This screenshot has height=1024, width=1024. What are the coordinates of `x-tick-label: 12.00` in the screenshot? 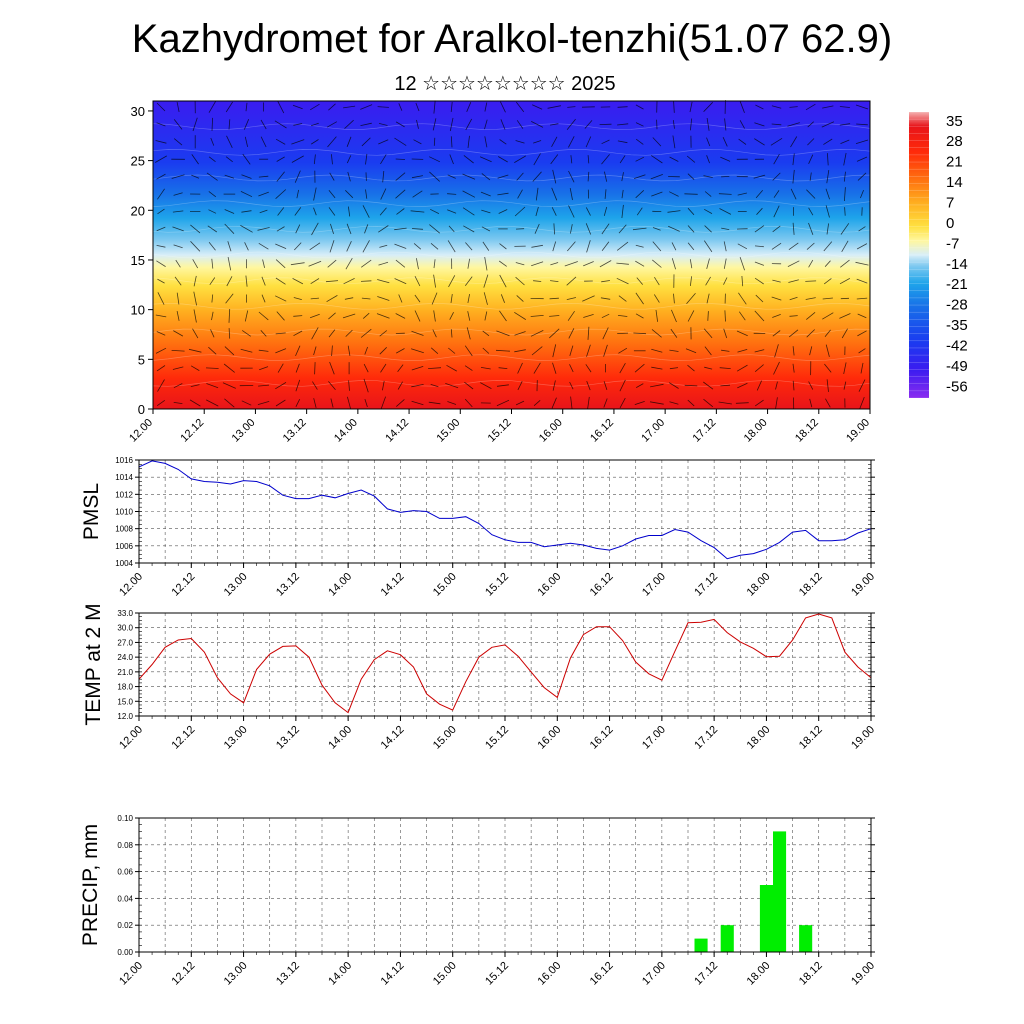 It's located at (131, 974).